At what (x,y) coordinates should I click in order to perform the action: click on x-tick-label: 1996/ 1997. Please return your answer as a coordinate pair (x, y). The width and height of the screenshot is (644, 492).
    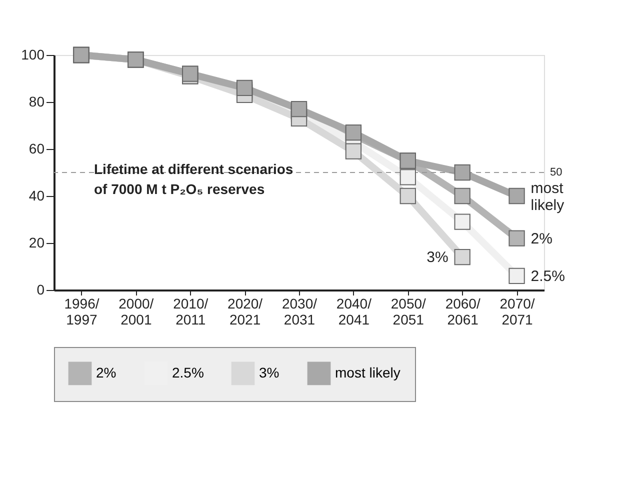
    Looking at the image, I should click on (82, 312).